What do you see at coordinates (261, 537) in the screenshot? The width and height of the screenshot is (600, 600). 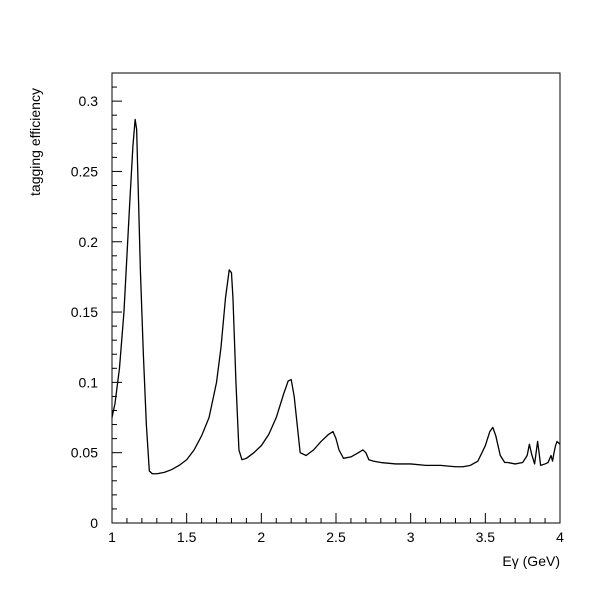 I see `x-tick-label: 2` at bounding box center [261, 537].